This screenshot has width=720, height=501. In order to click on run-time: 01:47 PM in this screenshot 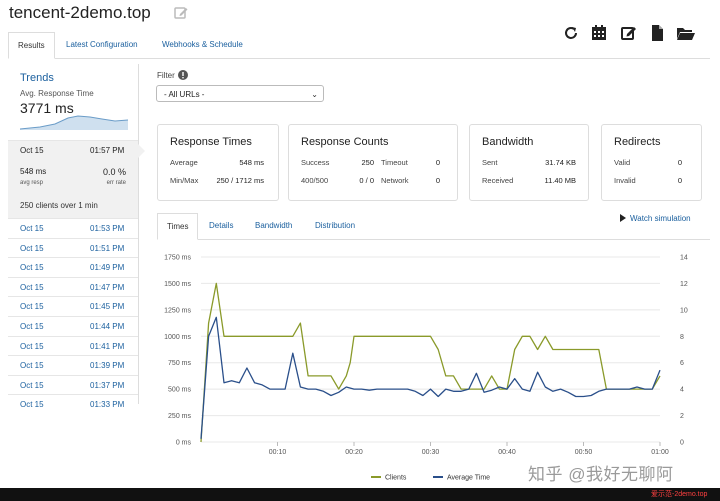, I will do `click(107, 287)`.